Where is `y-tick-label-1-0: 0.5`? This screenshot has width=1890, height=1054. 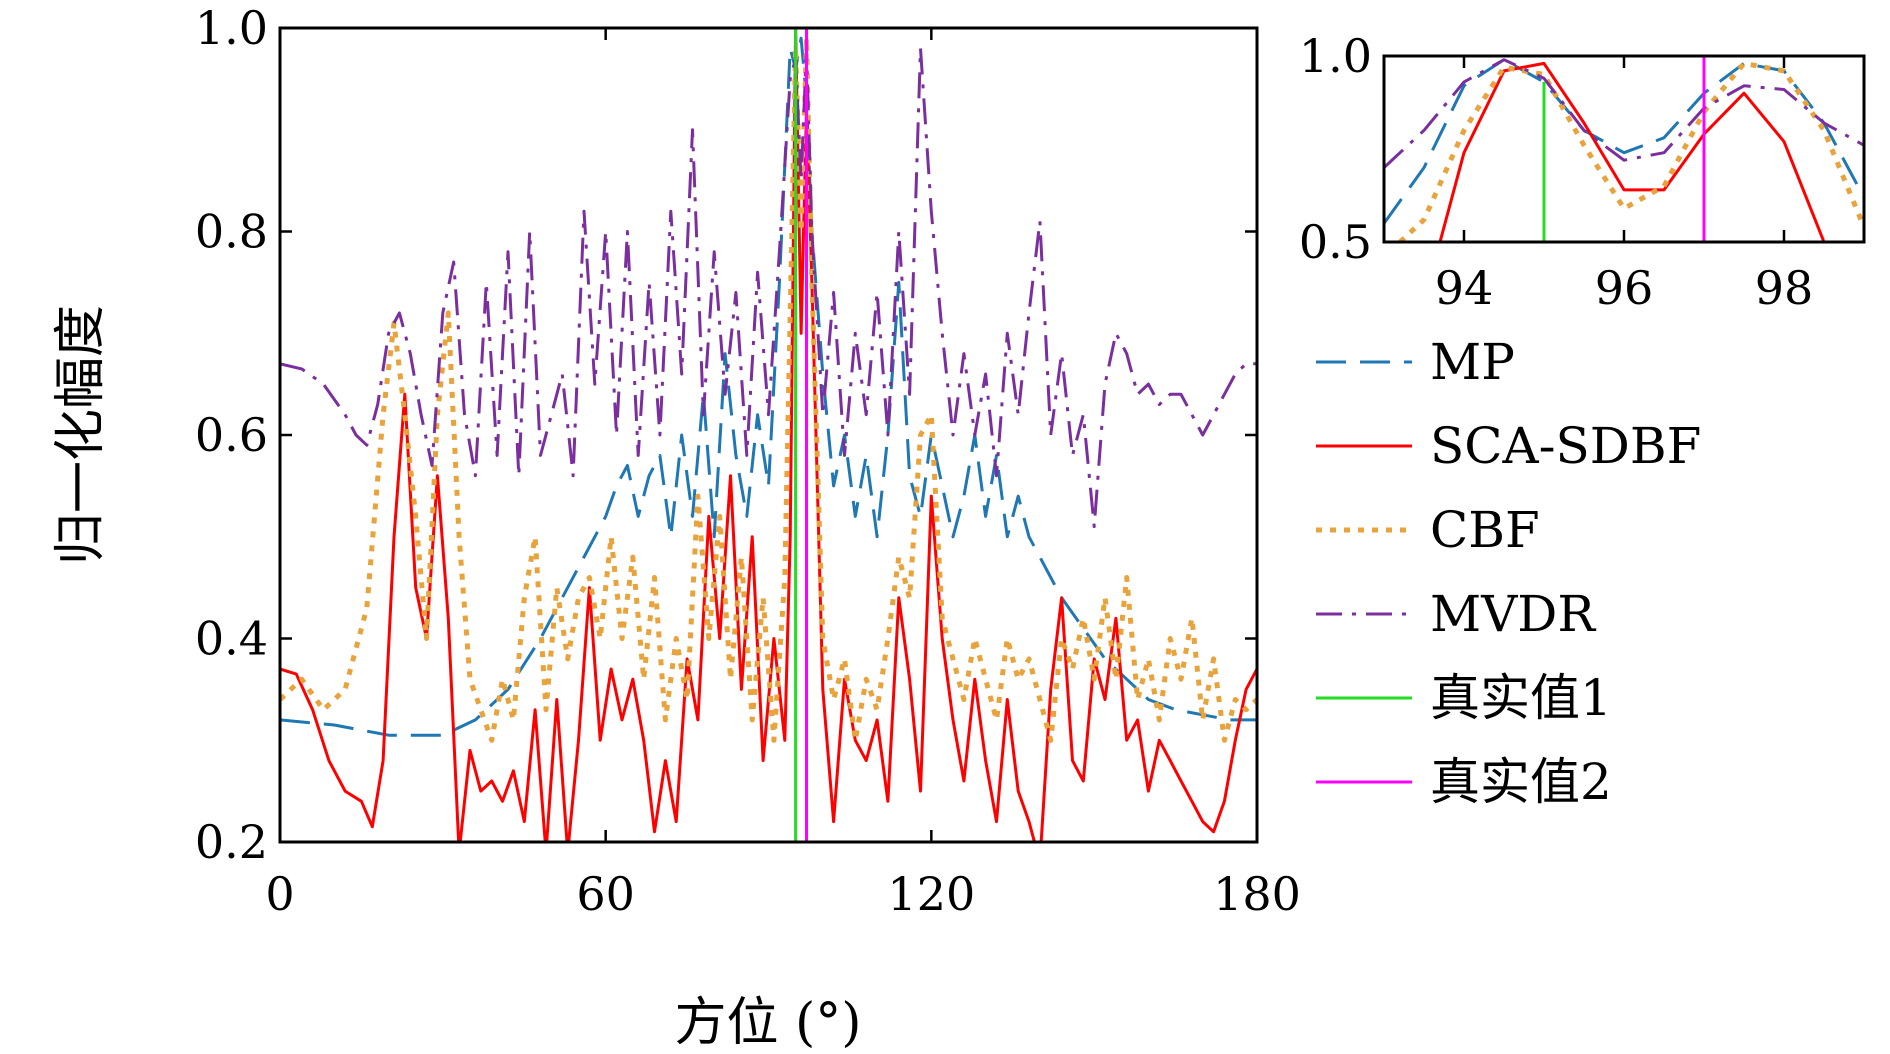 y-tick-label-1-0: 0.5 is located at coordinates (1335, 242).